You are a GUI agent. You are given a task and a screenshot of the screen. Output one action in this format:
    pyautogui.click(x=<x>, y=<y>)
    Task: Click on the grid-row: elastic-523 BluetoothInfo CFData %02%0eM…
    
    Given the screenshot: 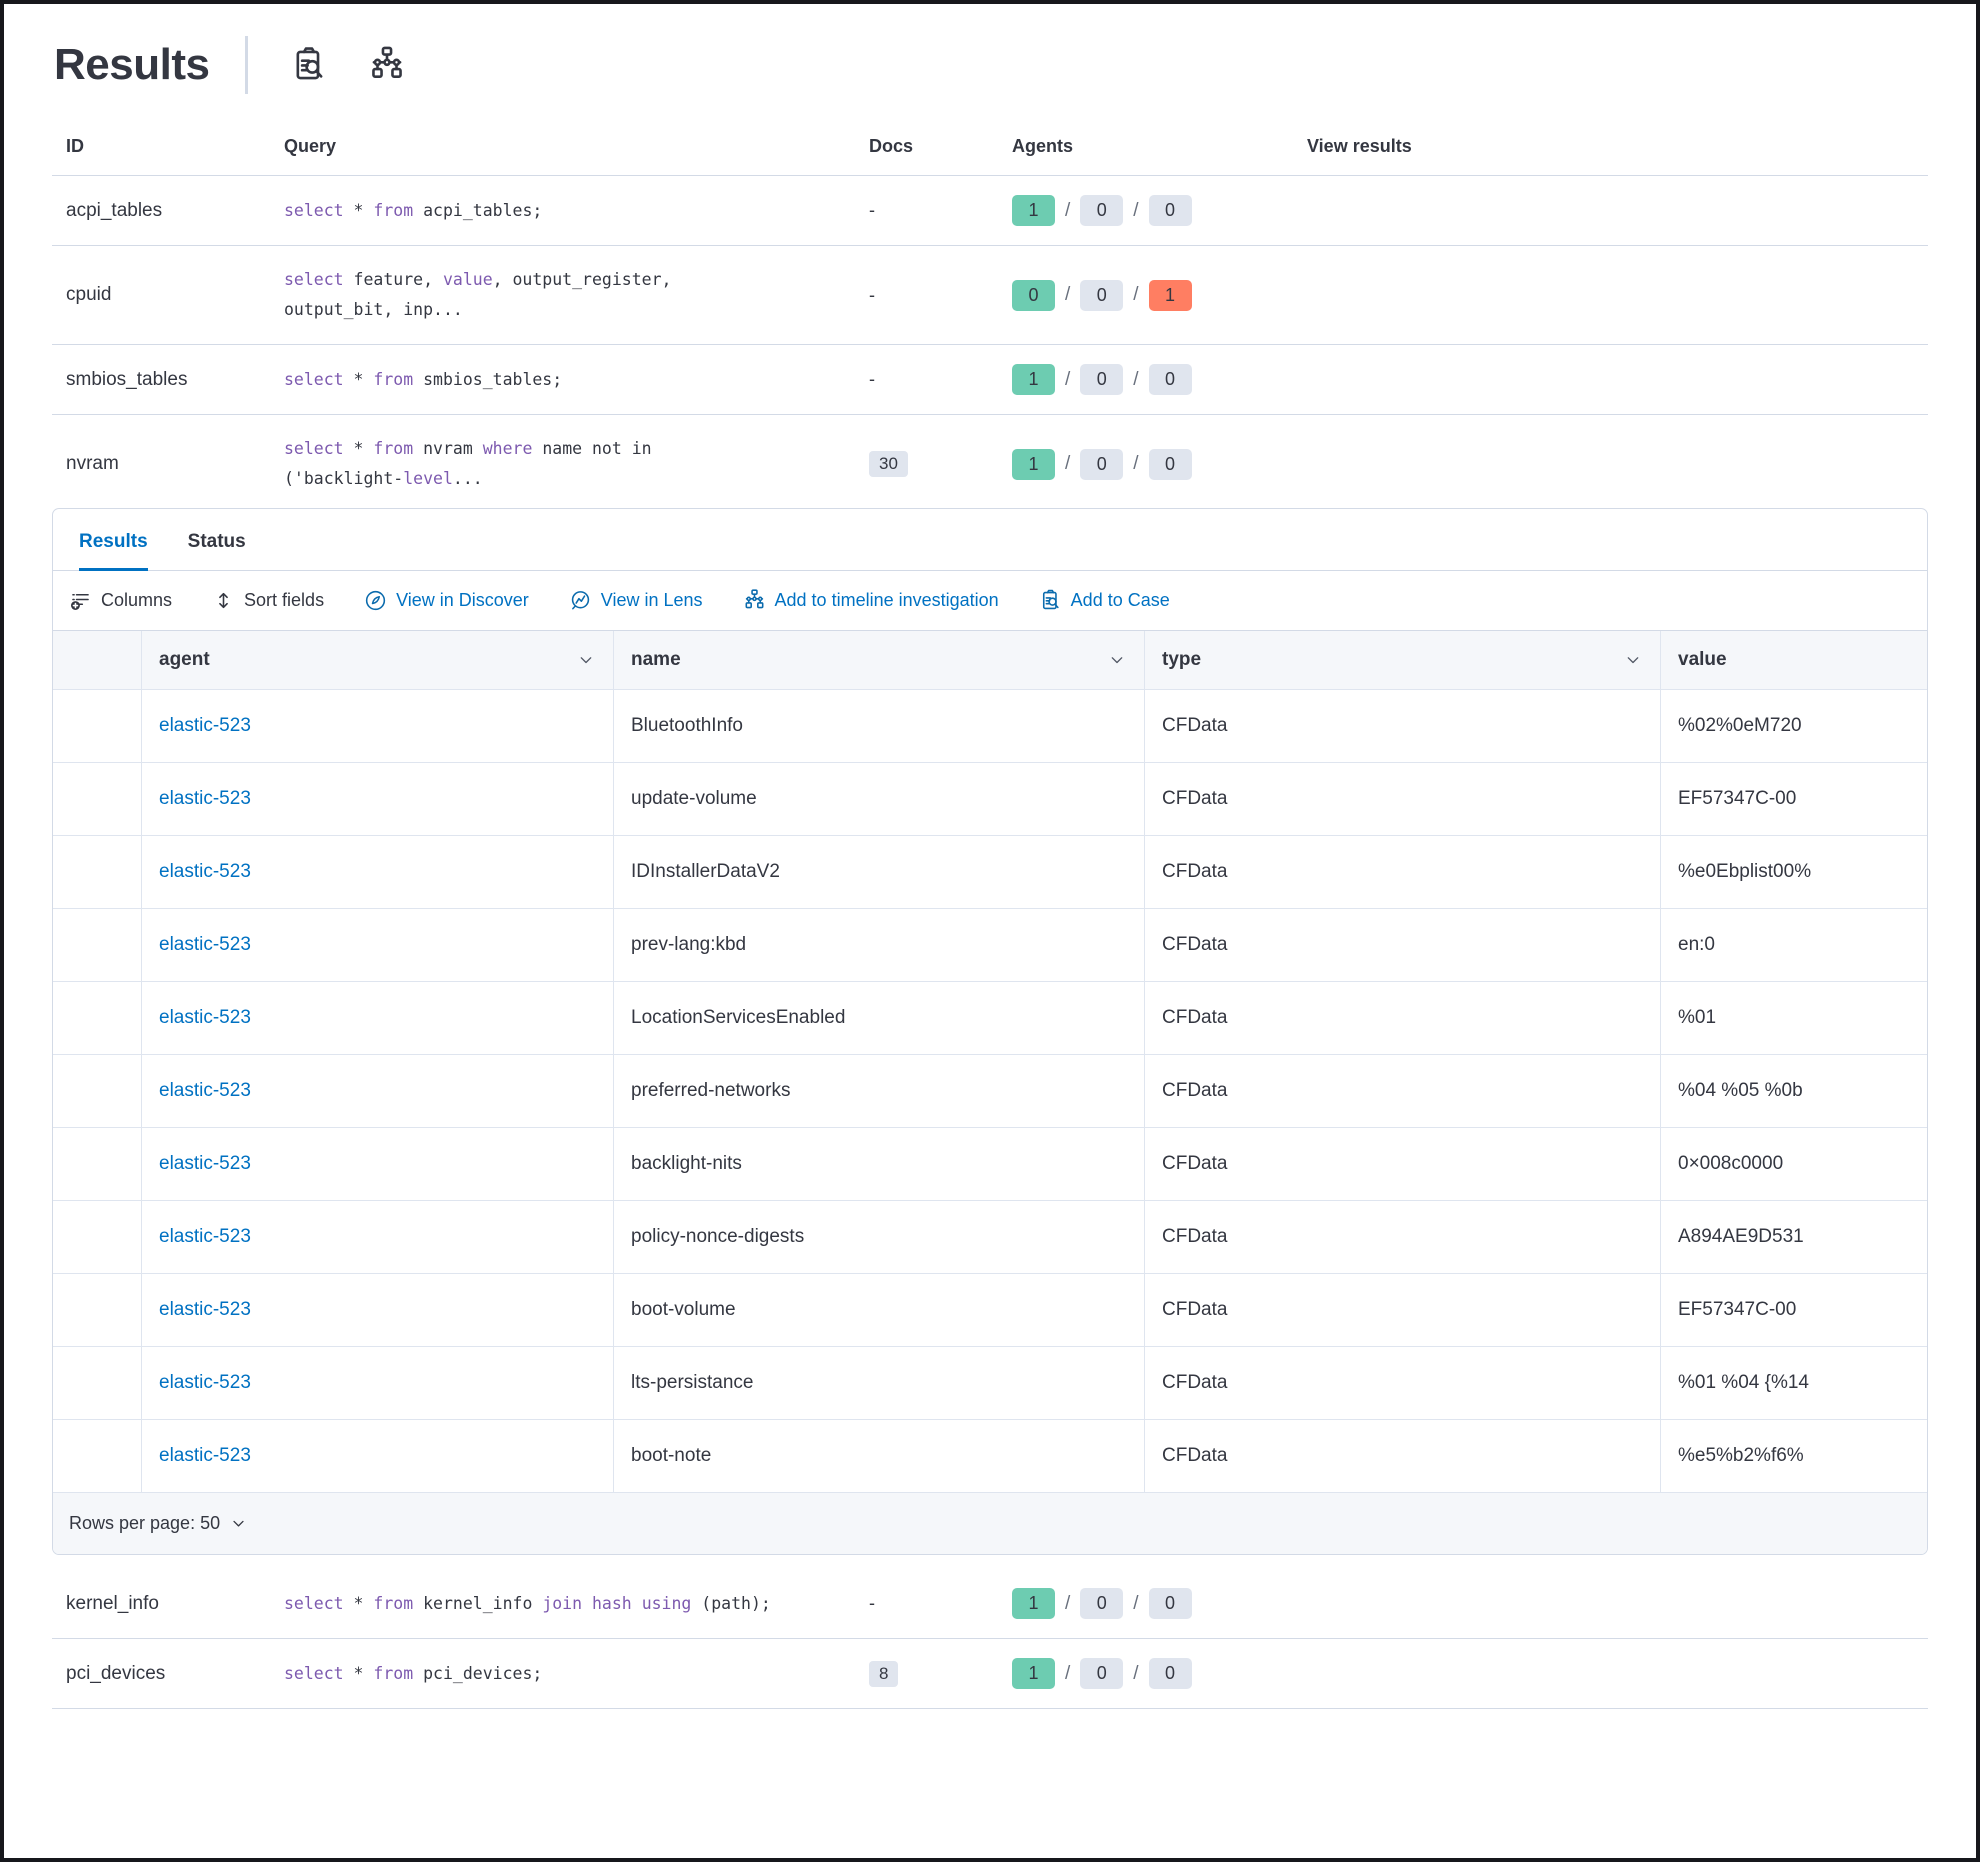 What is the action you would take?
    pyautogui.click(x=990, y=726)
    